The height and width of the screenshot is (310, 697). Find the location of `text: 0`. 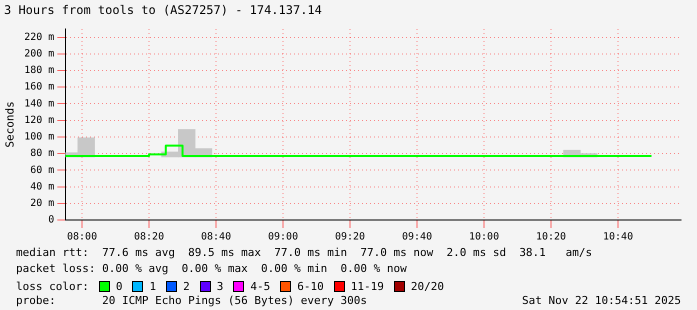

text: 0 is located at coordinates (119, 286).